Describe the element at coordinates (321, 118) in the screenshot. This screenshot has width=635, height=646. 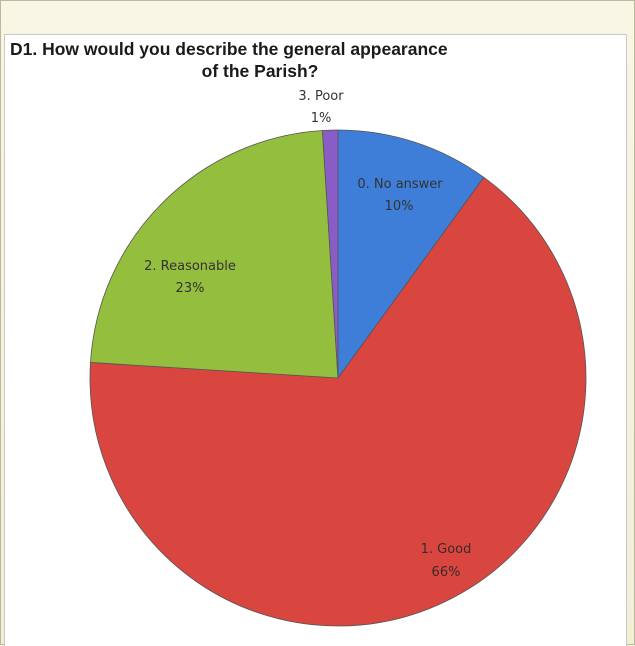
I see `label-poor-percent: 1%` at that location.